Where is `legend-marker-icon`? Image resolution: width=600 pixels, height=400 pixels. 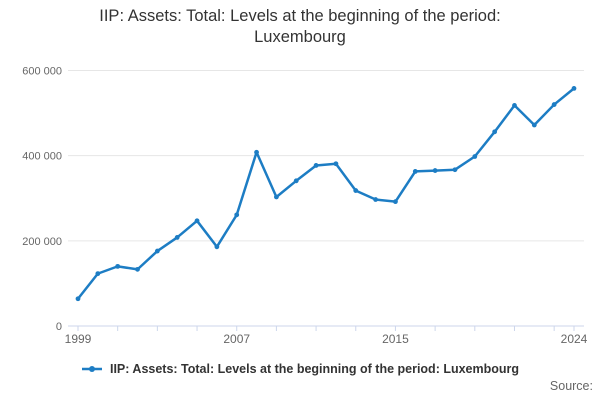
legend-marker-icon is located at coordinates (91, 369).